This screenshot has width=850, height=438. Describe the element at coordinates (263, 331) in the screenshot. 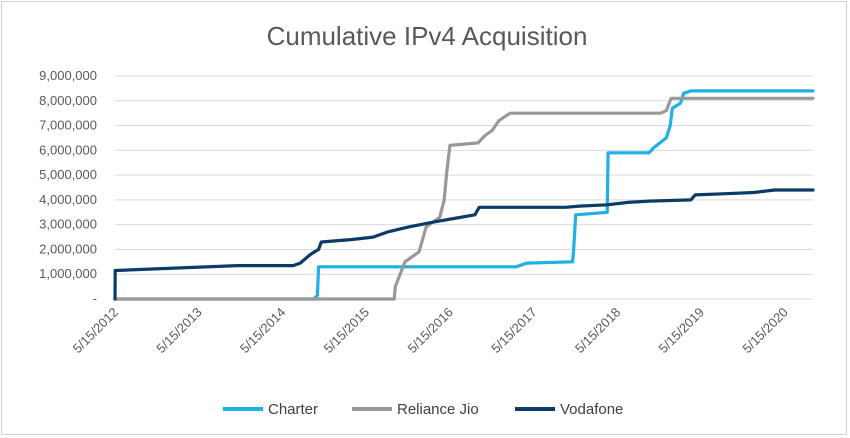

I see `x-tick-label: 5/15/2014` at that location.